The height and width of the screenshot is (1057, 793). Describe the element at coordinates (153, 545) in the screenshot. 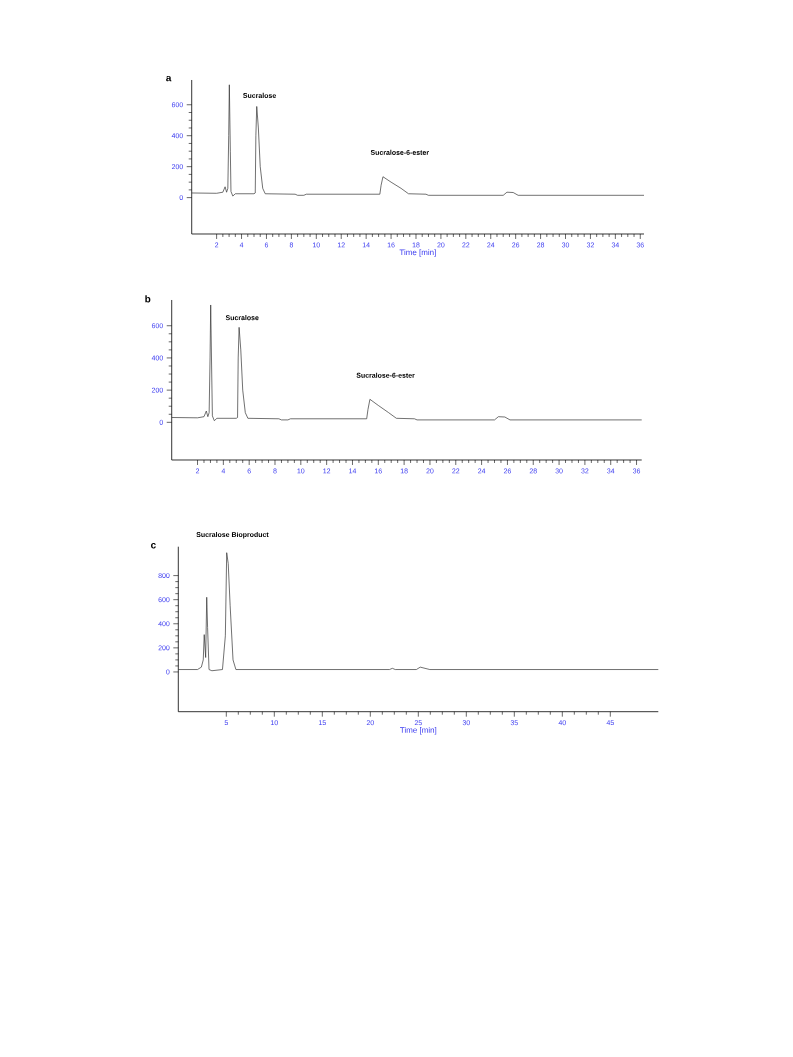

I see `chart-title: c` at that location.